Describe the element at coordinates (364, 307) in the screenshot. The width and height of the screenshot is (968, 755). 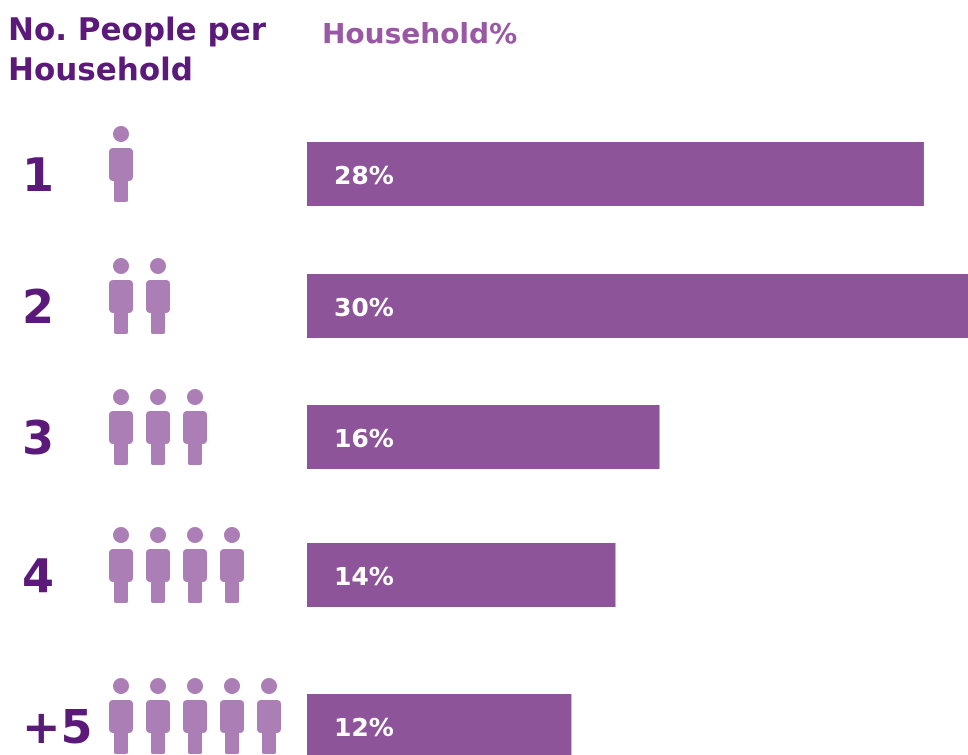
I see `data-label: 30%` at that location.